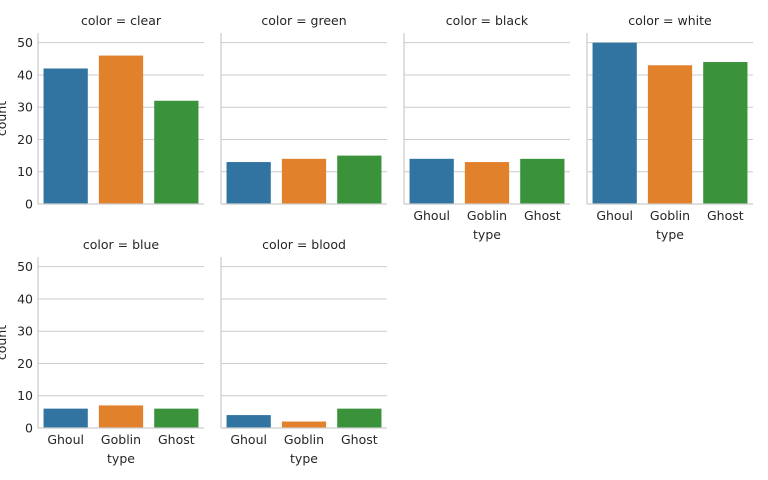  Describe the element at coordinates (121, 20) in the screenshot. I see `facet-title: color = clear` at that location.